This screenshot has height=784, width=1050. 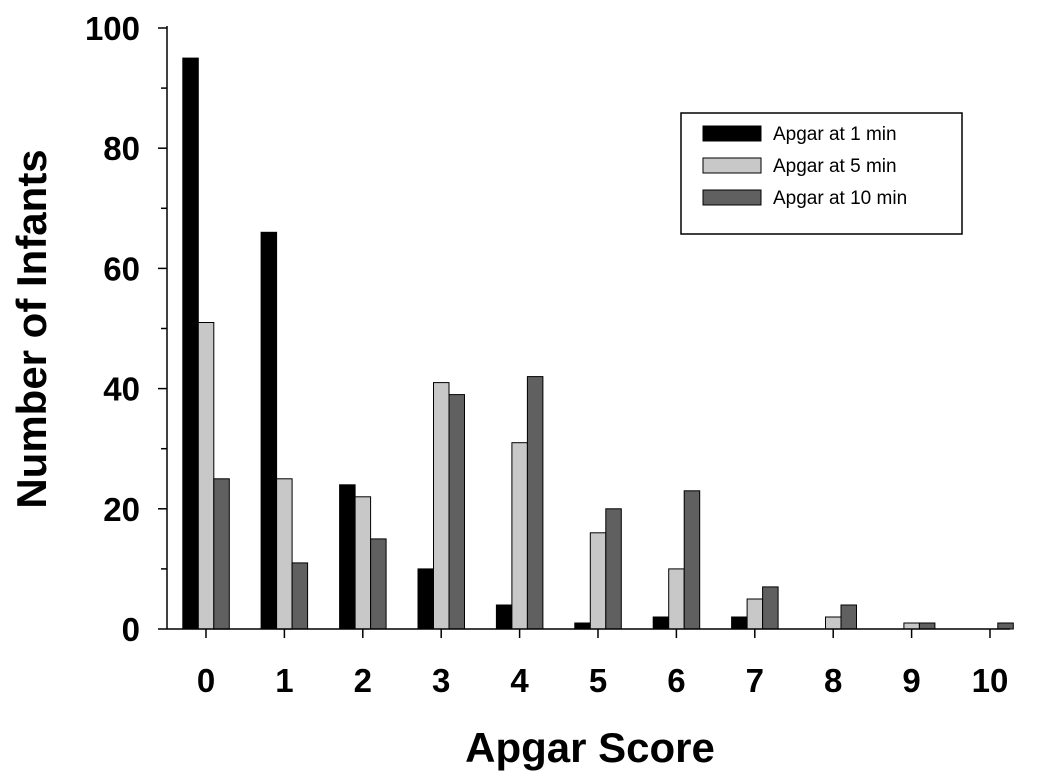 I want to click on legend-label-3: Apgar at 10 min, so click(x=840, y=198).